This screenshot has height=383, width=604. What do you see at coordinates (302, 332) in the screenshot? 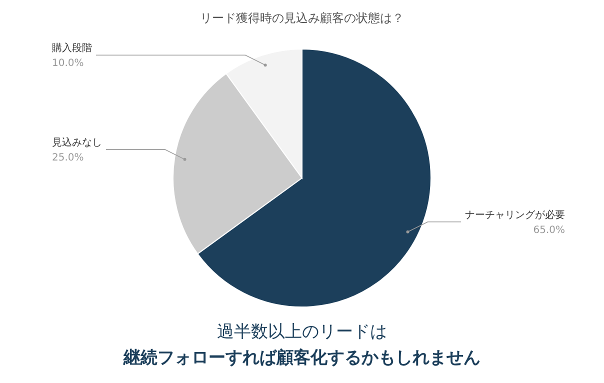
I see `text: 過半数以上のリードは` at bounding box center [302, 332].